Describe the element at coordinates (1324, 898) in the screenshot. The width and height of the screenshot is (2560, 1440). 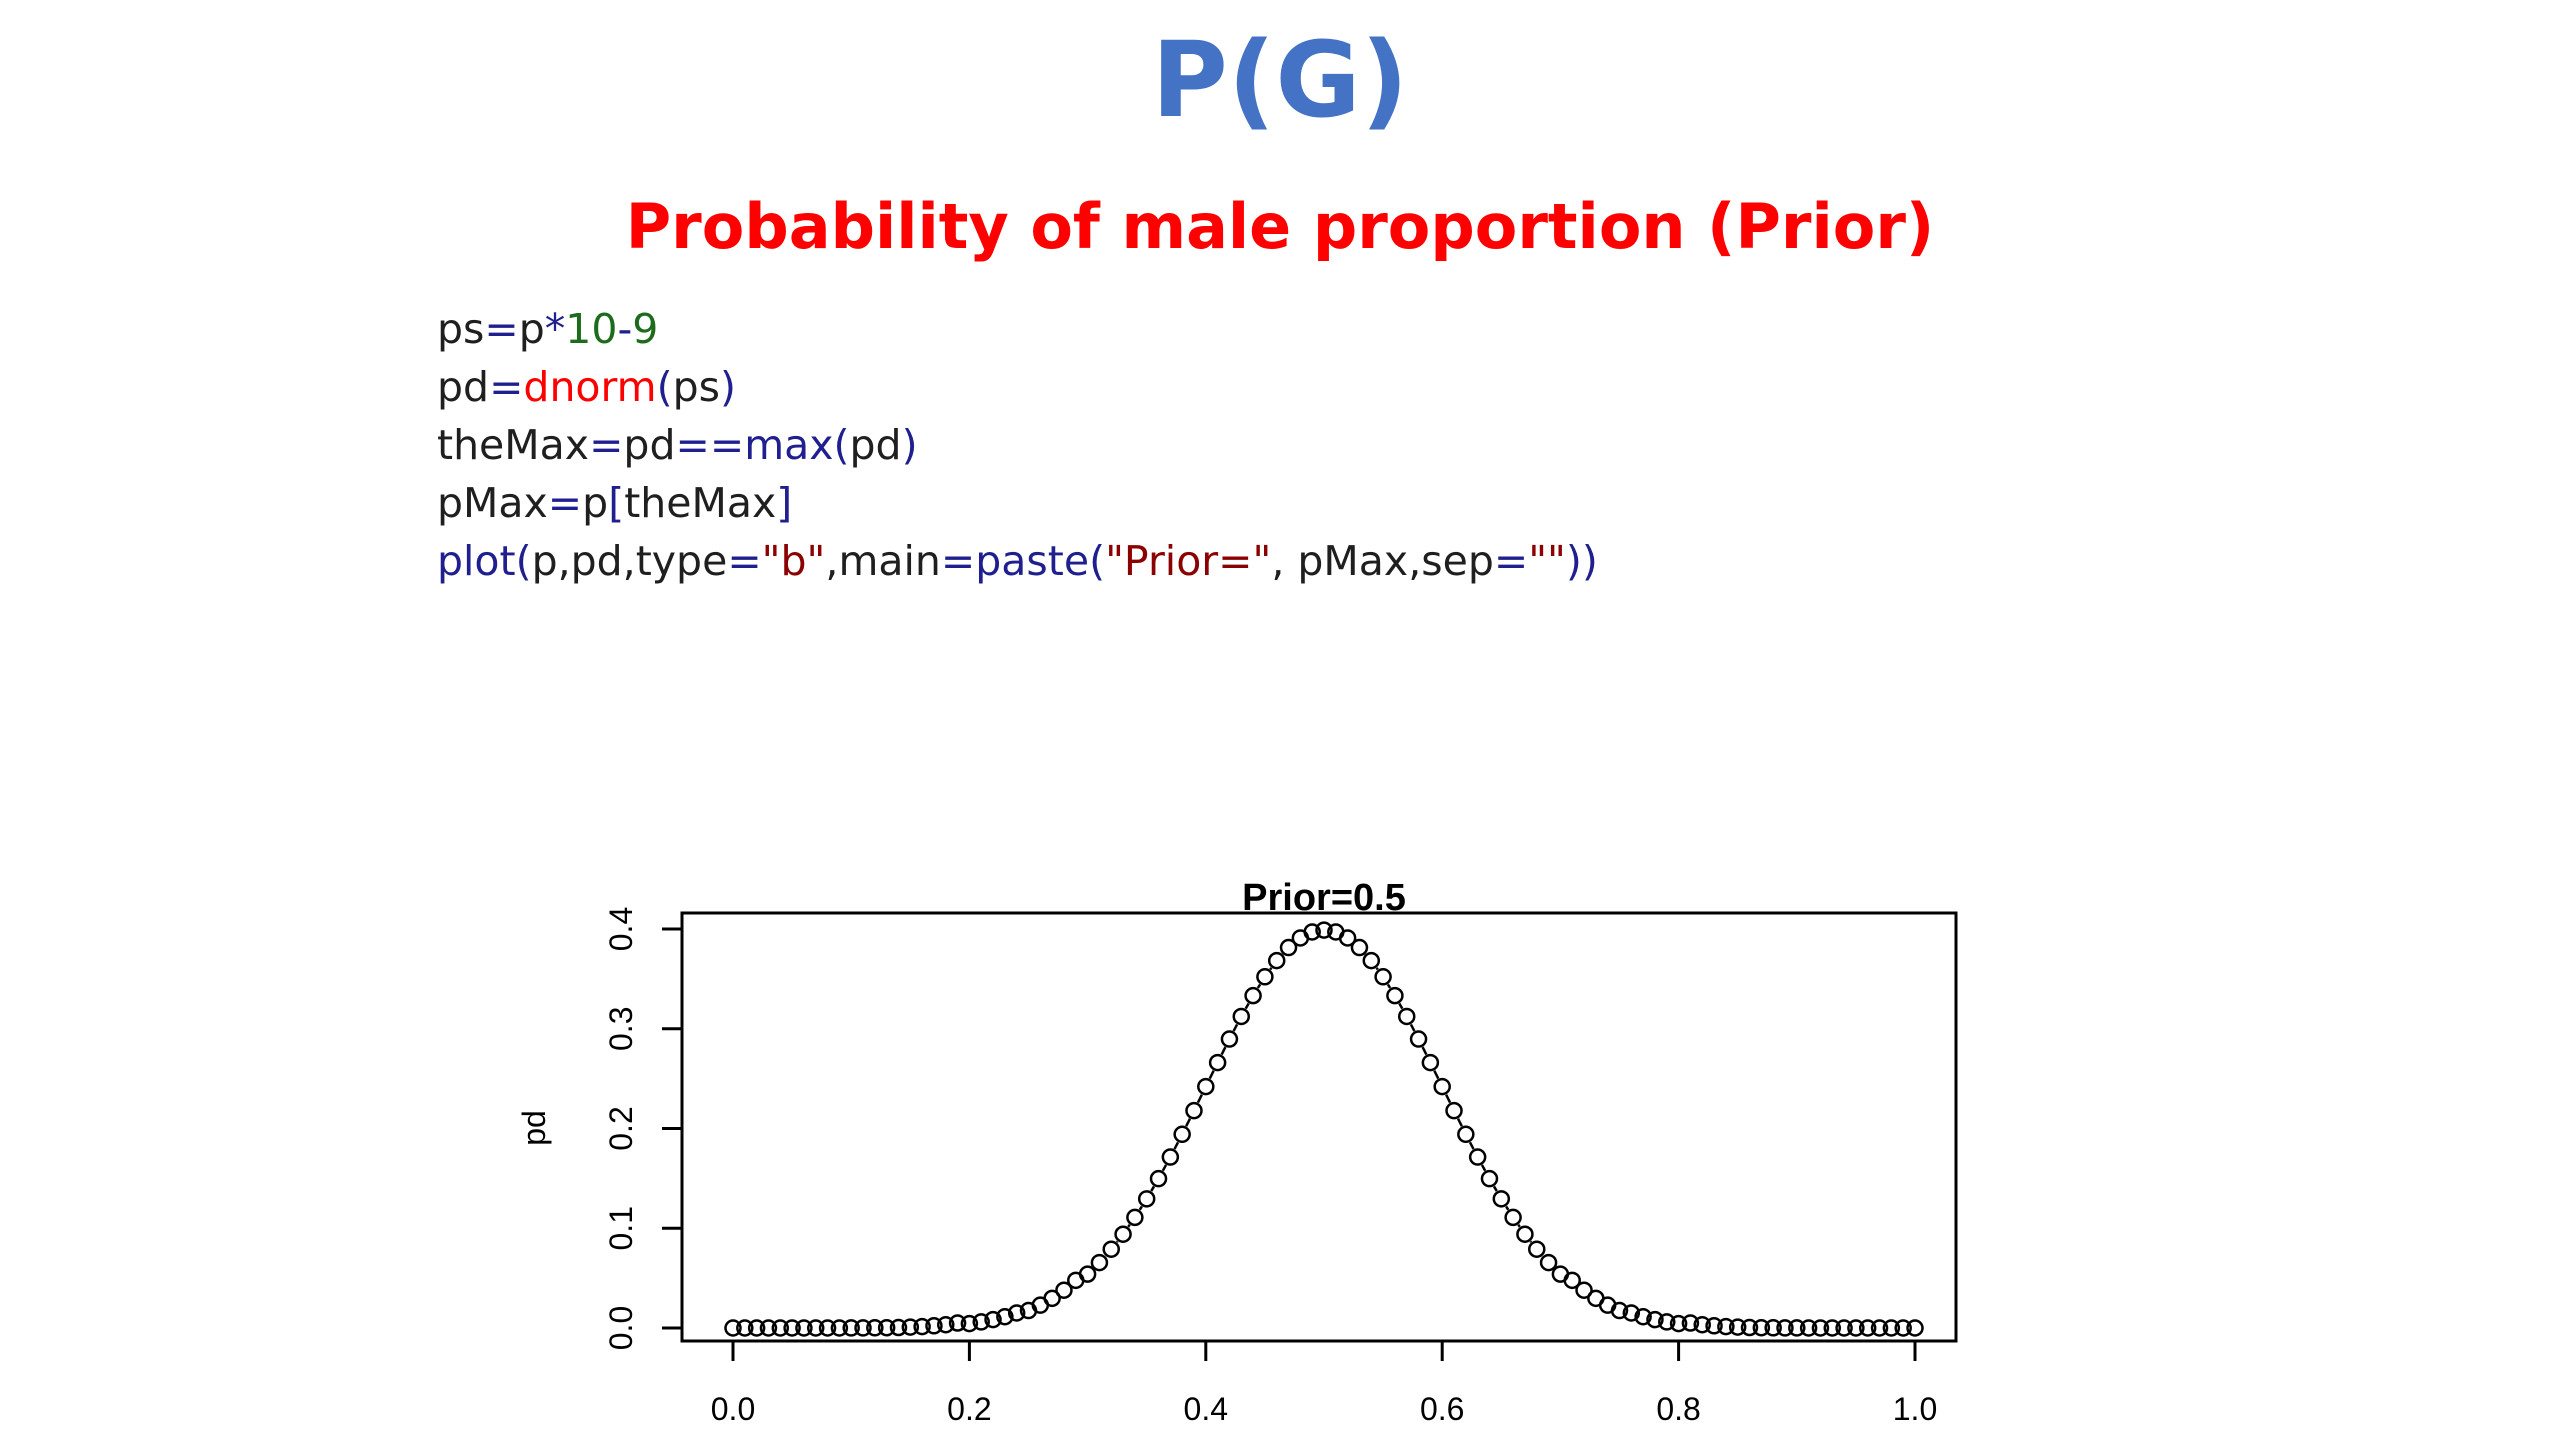
I see `chart-title: Prior=0.5` at that location.